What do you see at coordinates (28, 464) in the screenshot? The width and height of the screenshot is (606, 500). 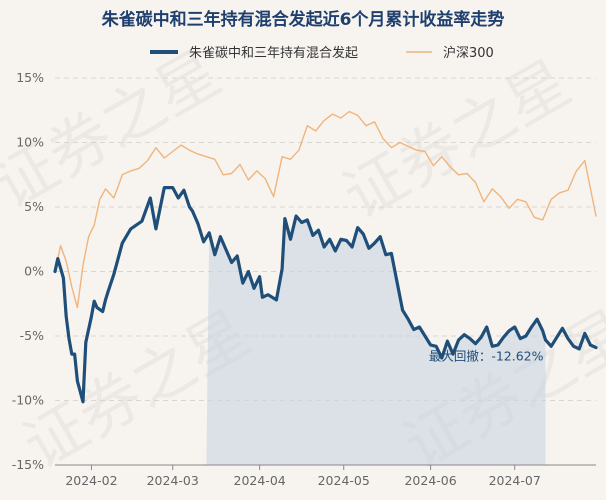 I see `y-tick-label: -15%` at bounding box center [28, 464].